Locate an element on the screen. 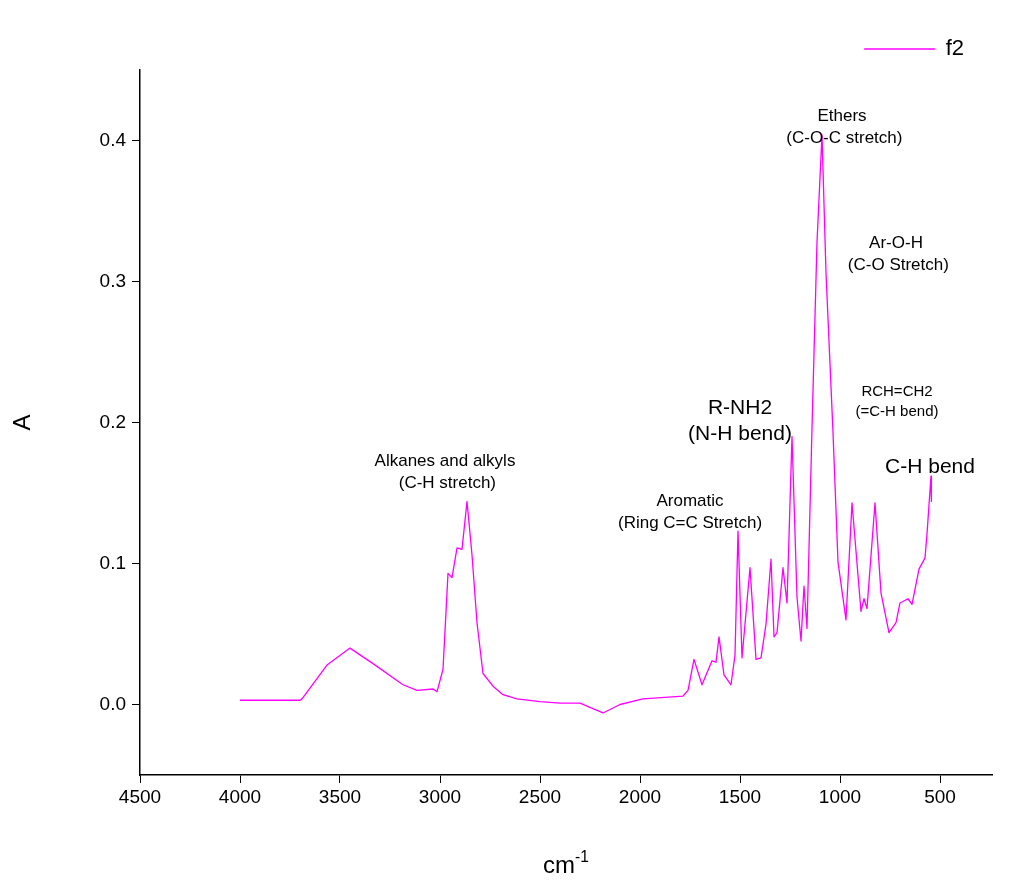 This screenshot has height=881, width=1018. annotation: R-NH2 (N-H bend) is located at coordinates (740, 419).